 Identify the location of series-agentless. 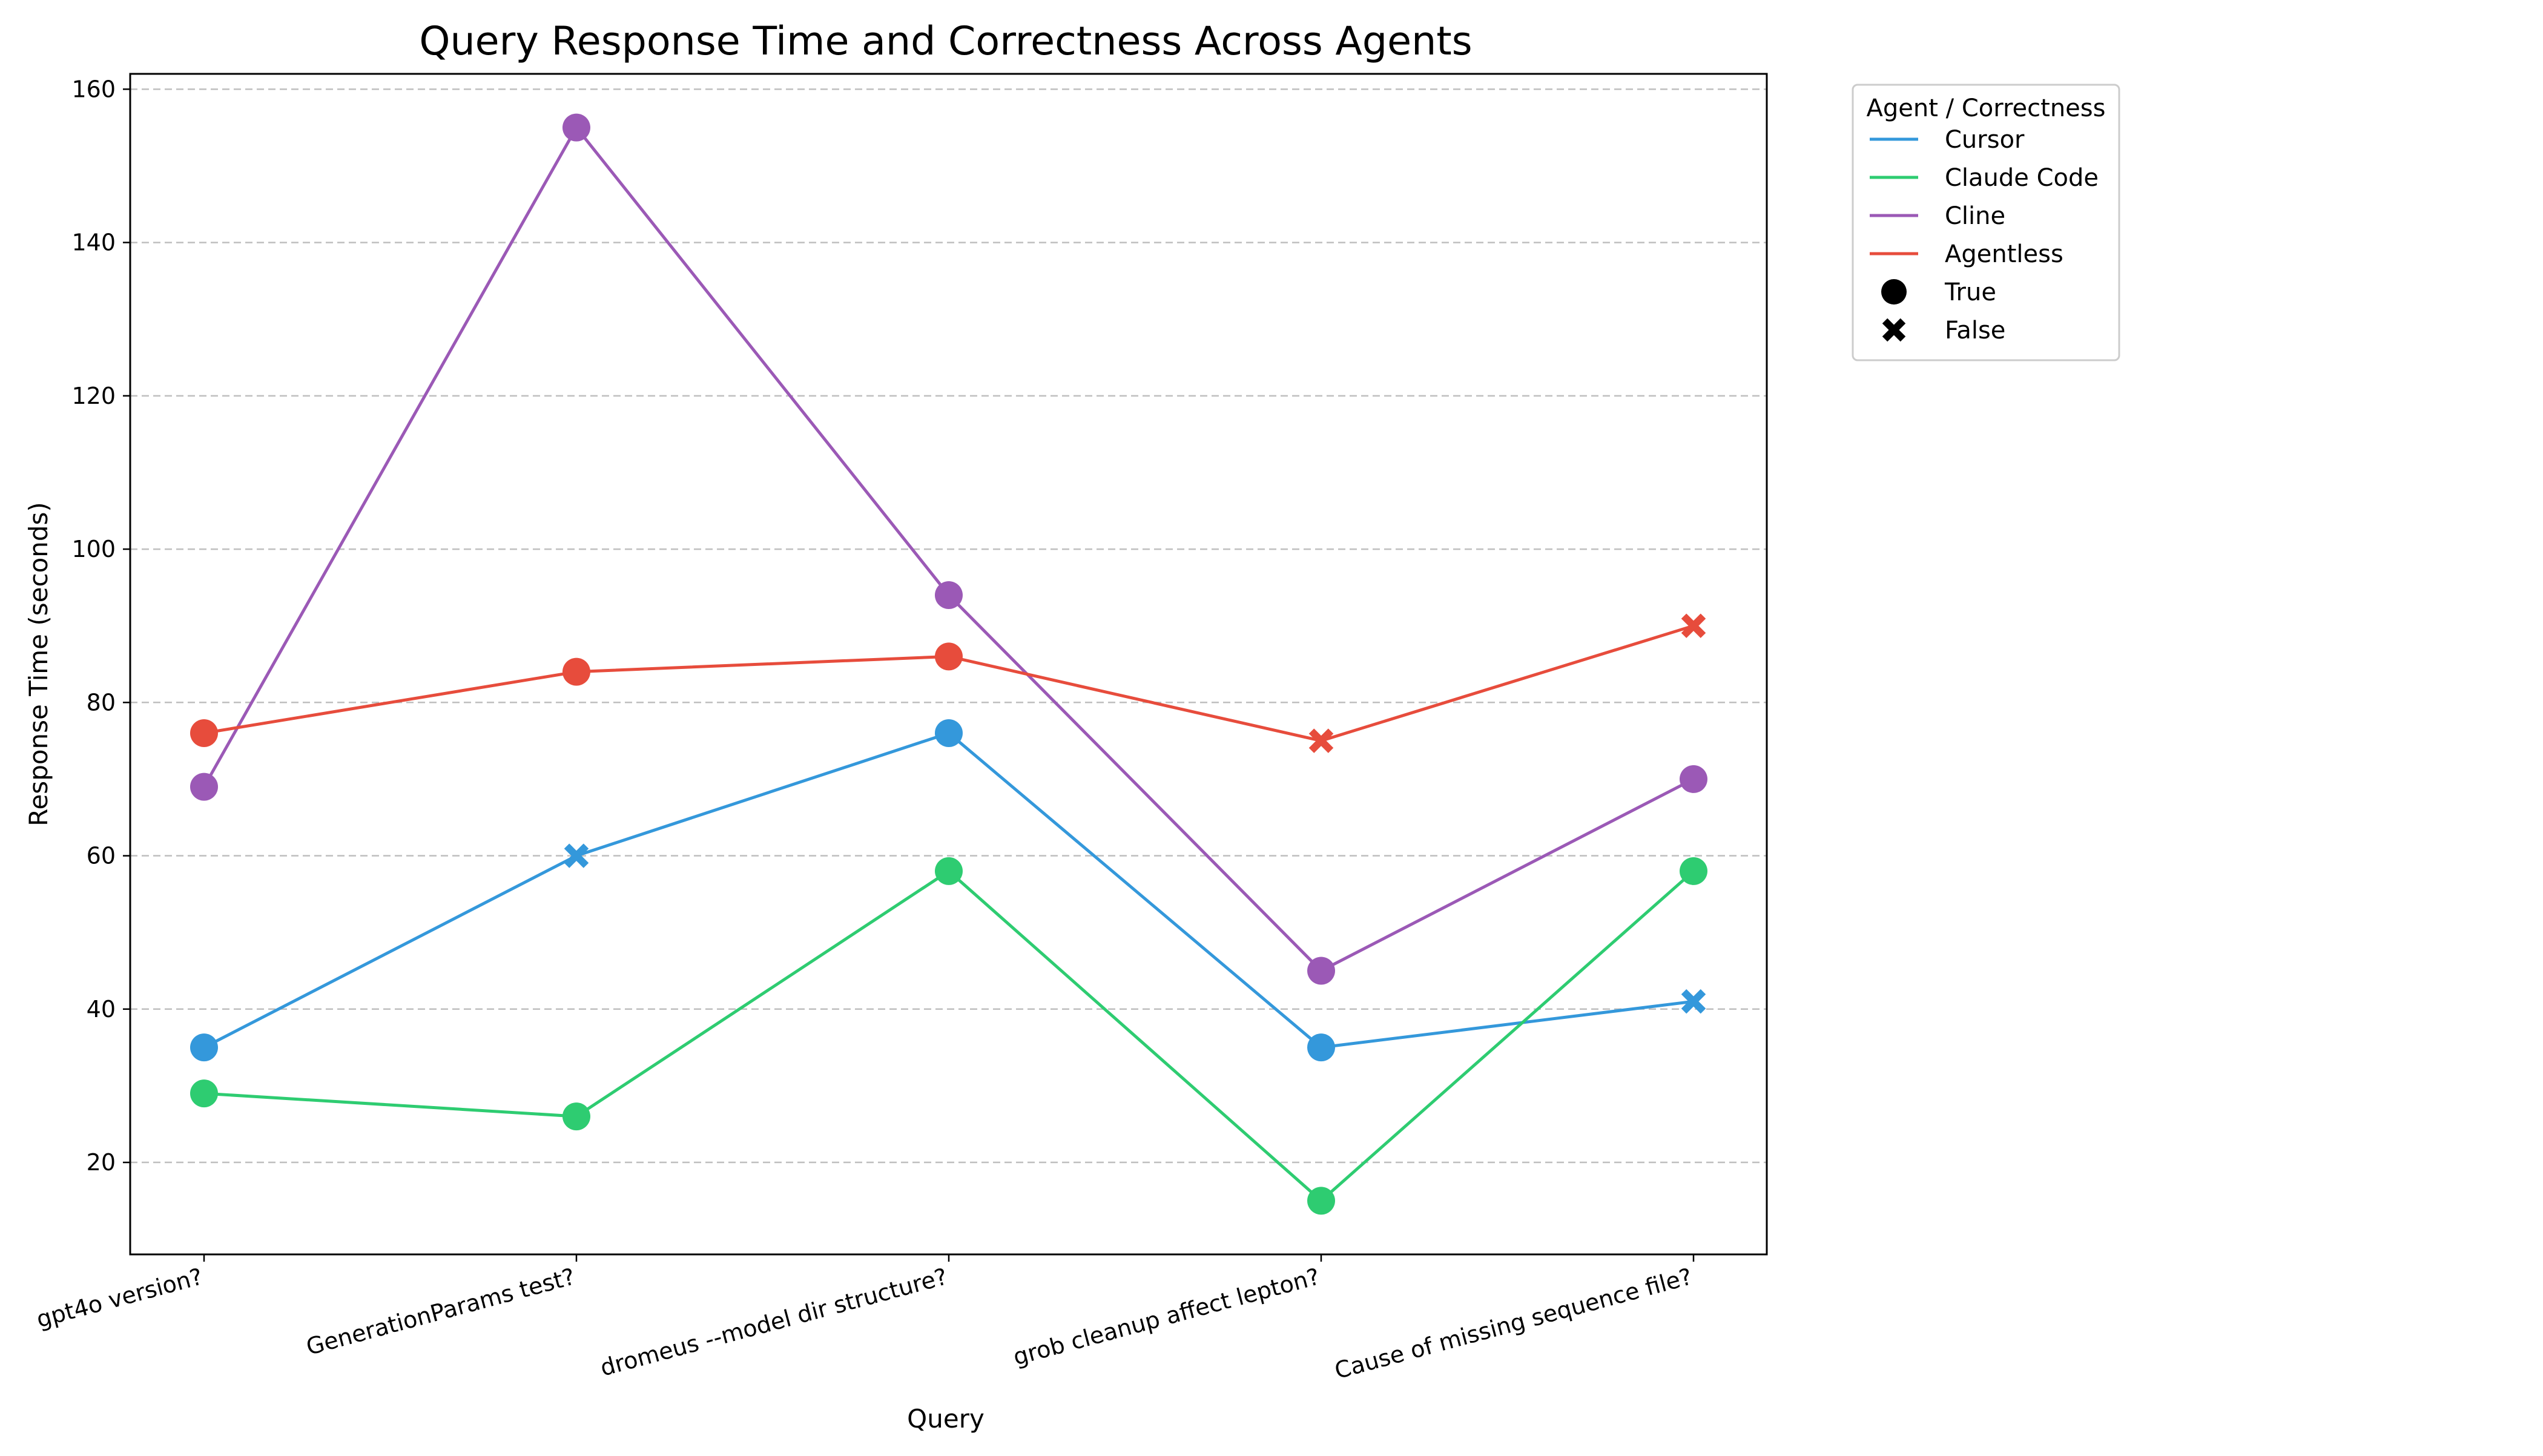
(948, 683).